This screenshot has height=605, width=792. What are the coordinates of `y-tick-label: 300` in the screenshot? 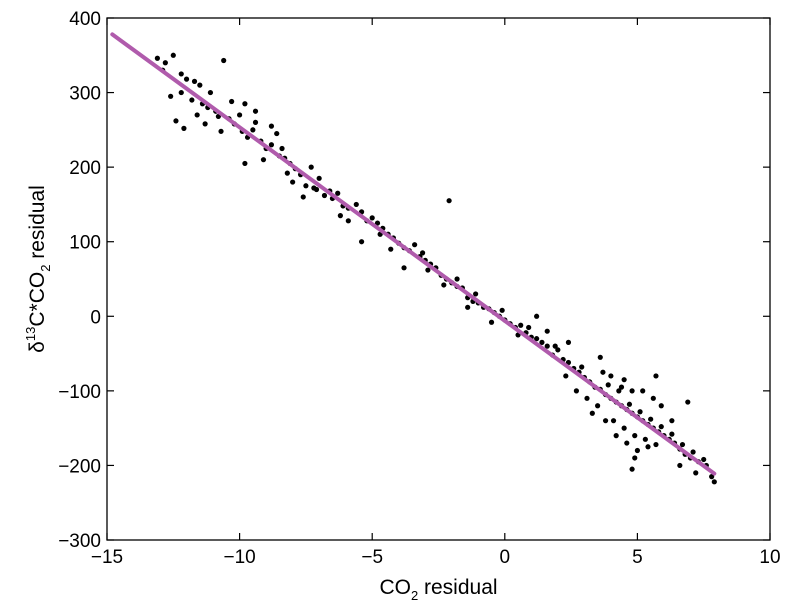 It's located at (85, 94).